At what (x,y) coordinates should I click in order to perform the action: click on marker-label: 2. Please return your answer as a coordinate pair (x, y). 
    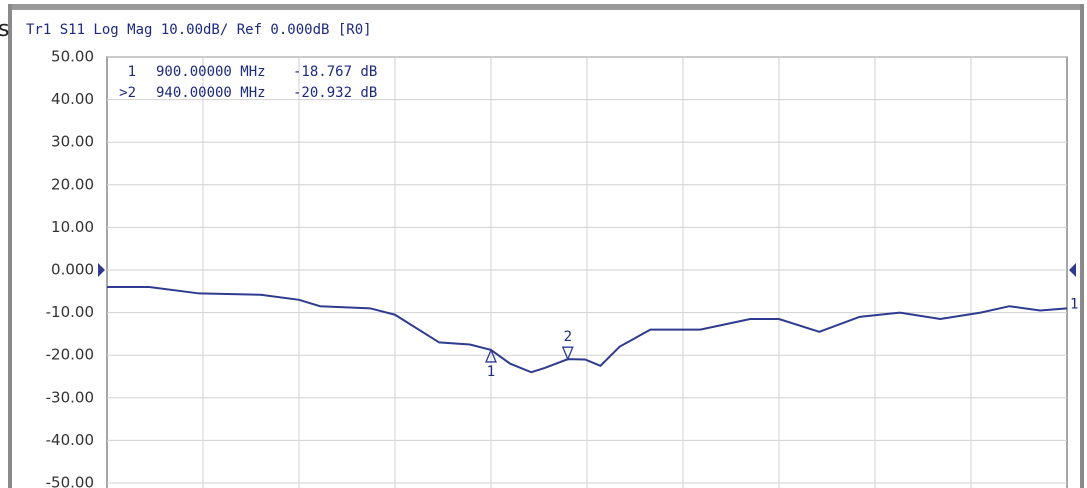
    Looking at the image, I should click on (568, 337).